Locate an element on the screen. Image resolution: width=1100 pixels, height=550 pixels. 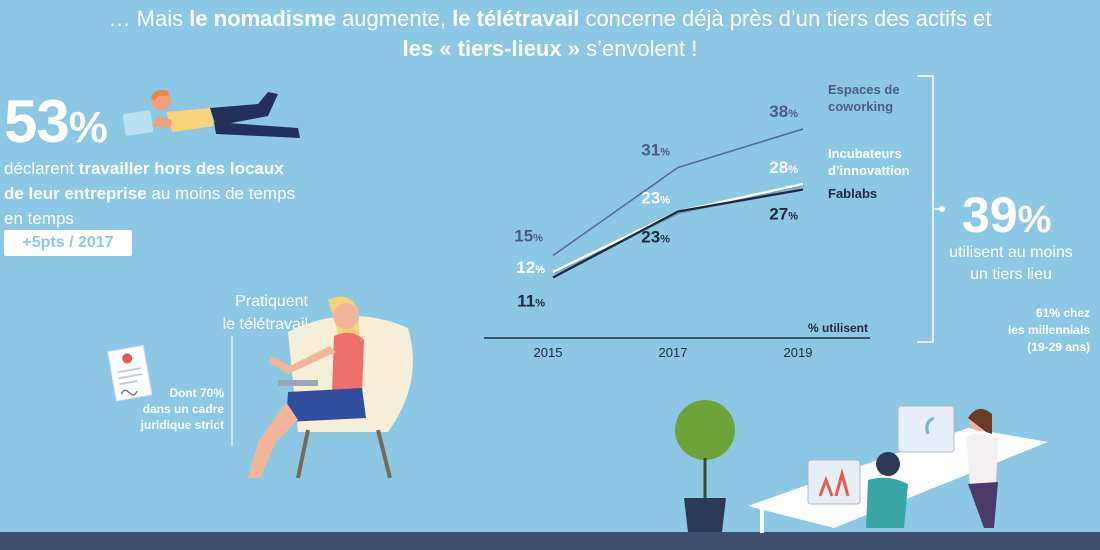
header-bold-text: le nomadisme is located at coordinates (262, 18).